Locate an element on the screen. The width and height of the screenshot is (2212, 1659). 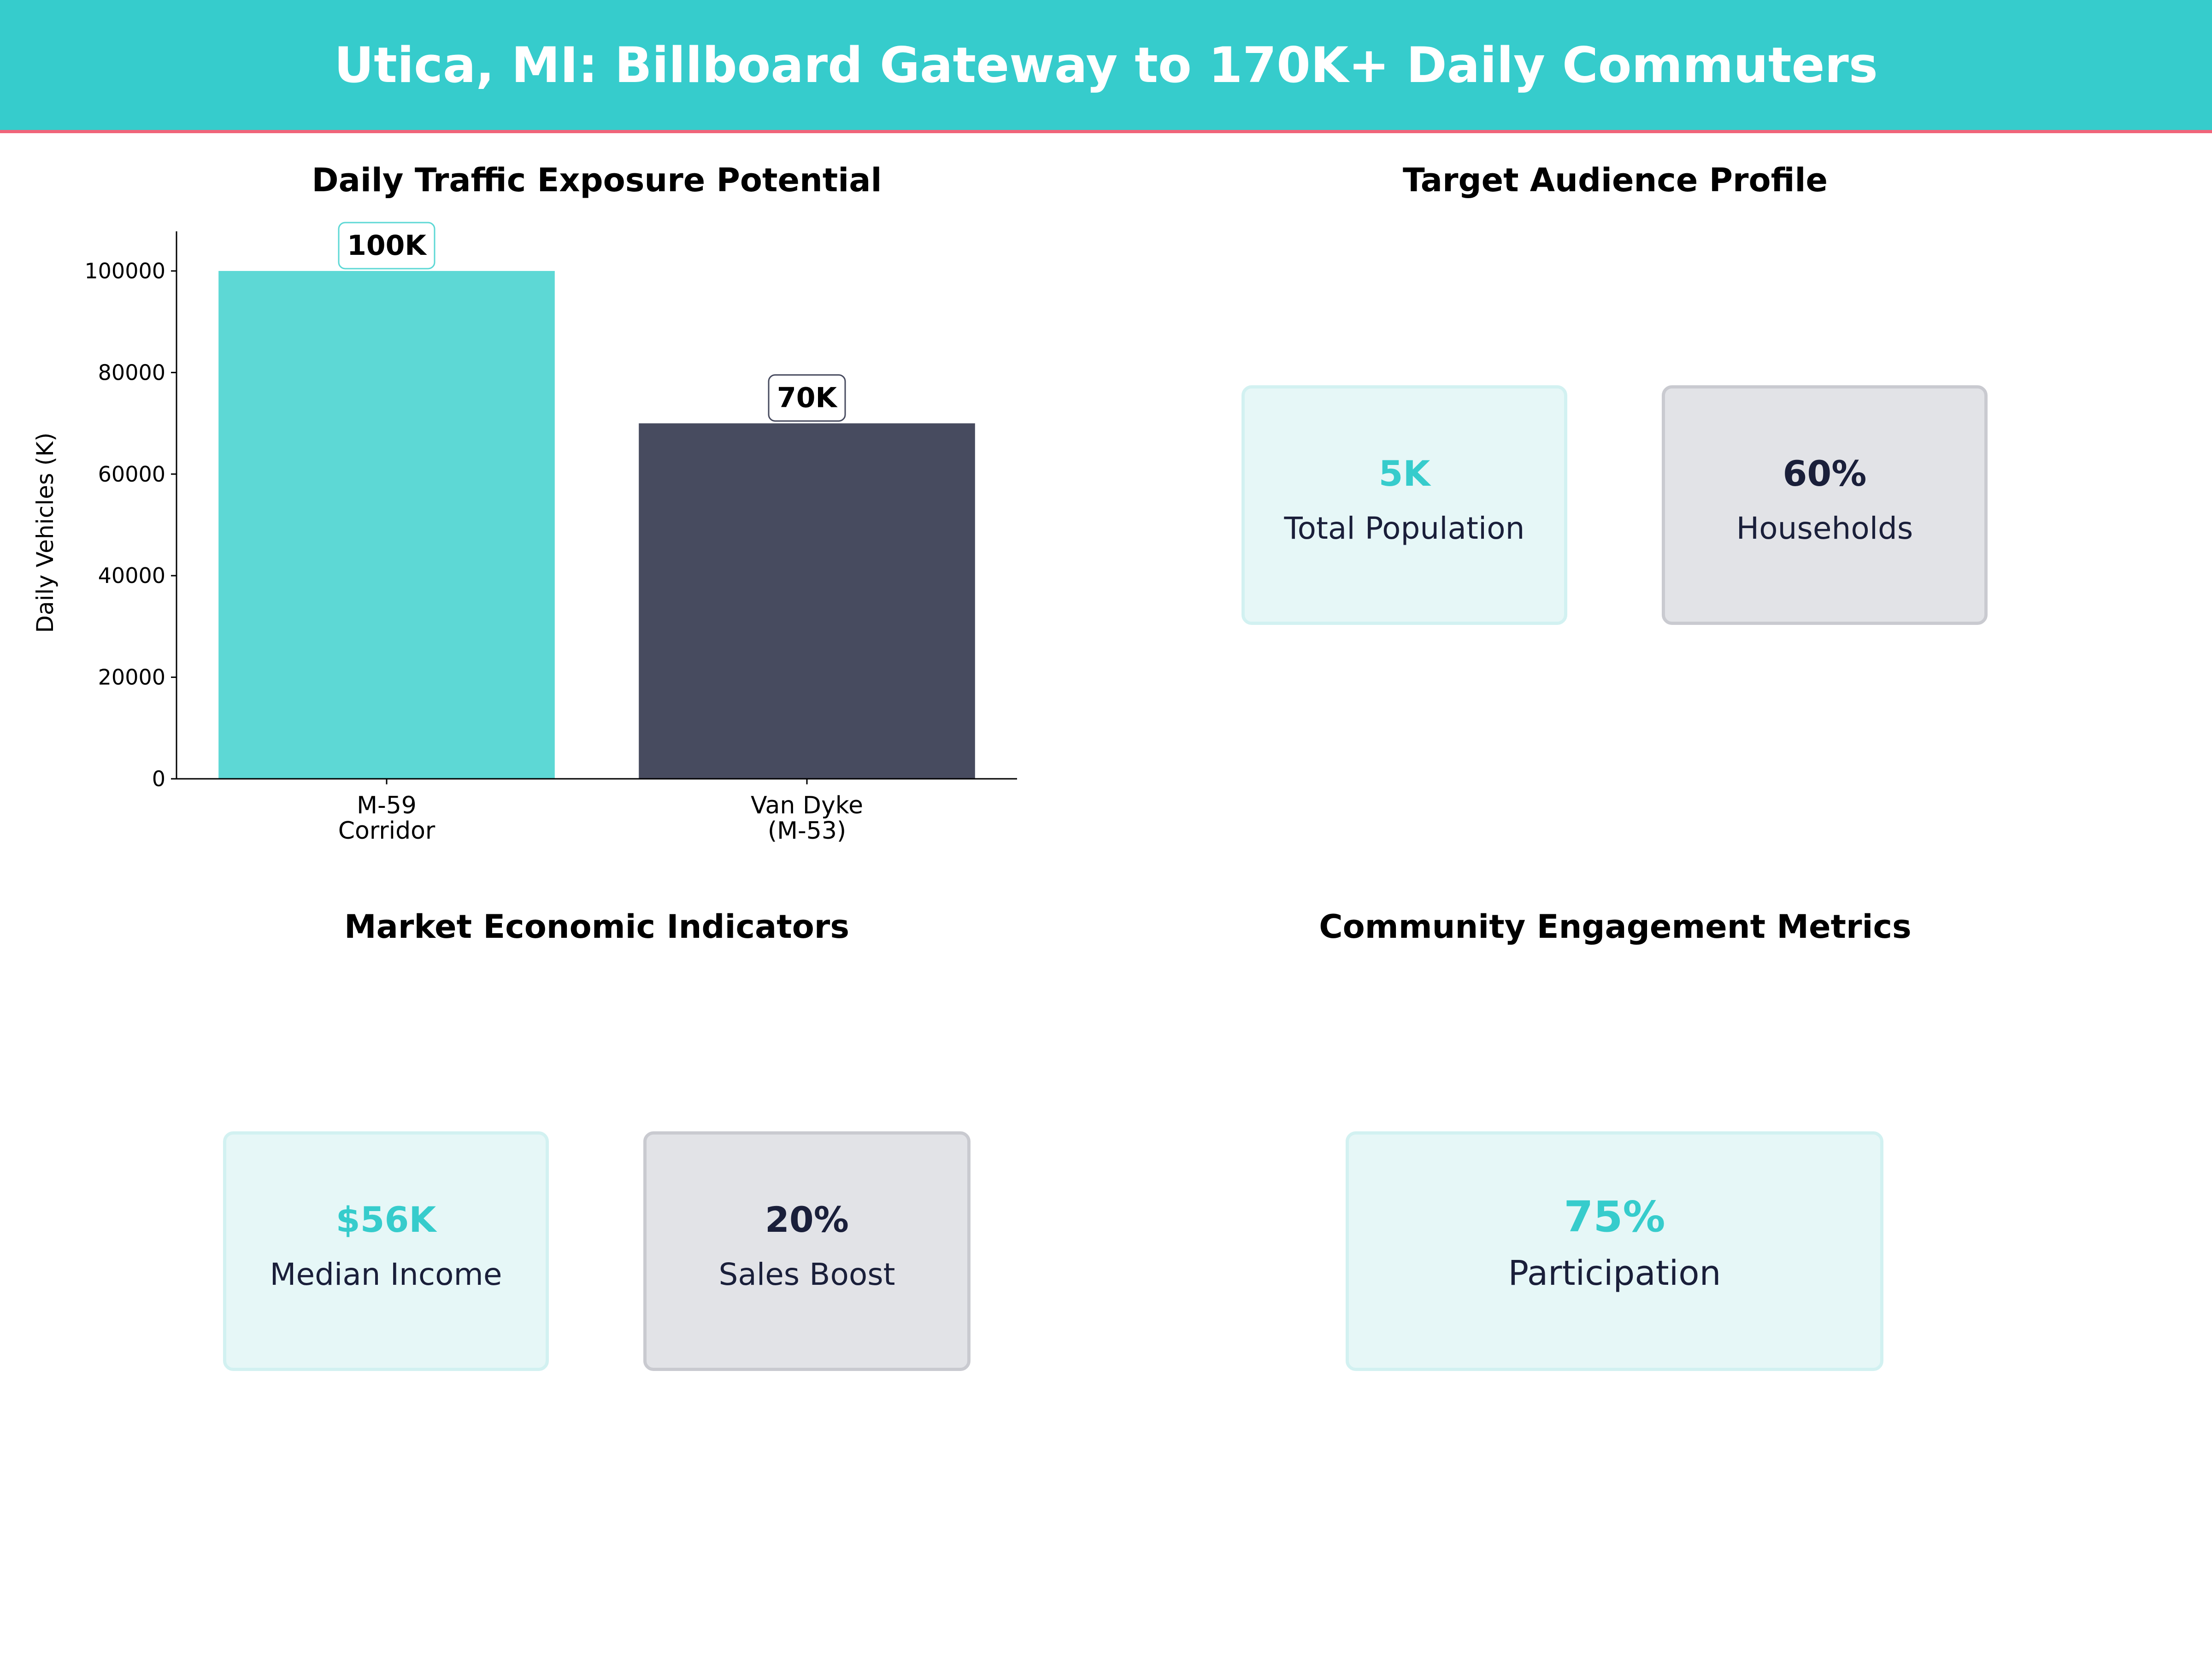
data-label: 100K is located at coordinates (387, 245).